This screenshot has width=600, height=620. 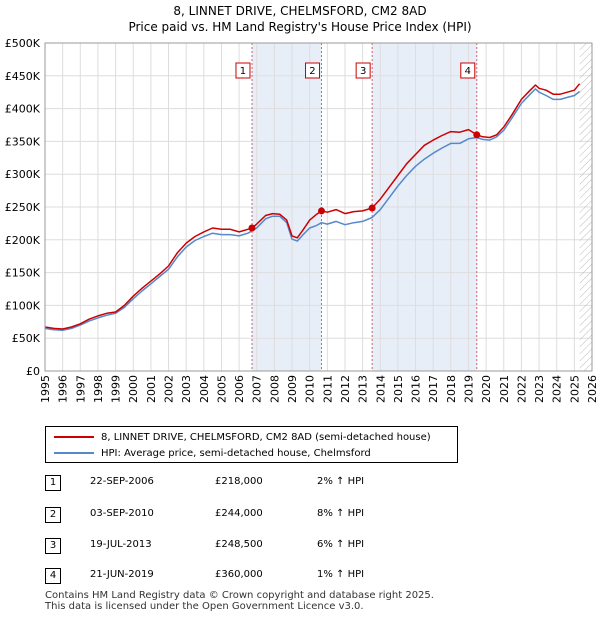 What do you see at coordinates (186, 389) in the screenshot?
I see `x-tick-label: 2003` at bounding box center [186, 389].